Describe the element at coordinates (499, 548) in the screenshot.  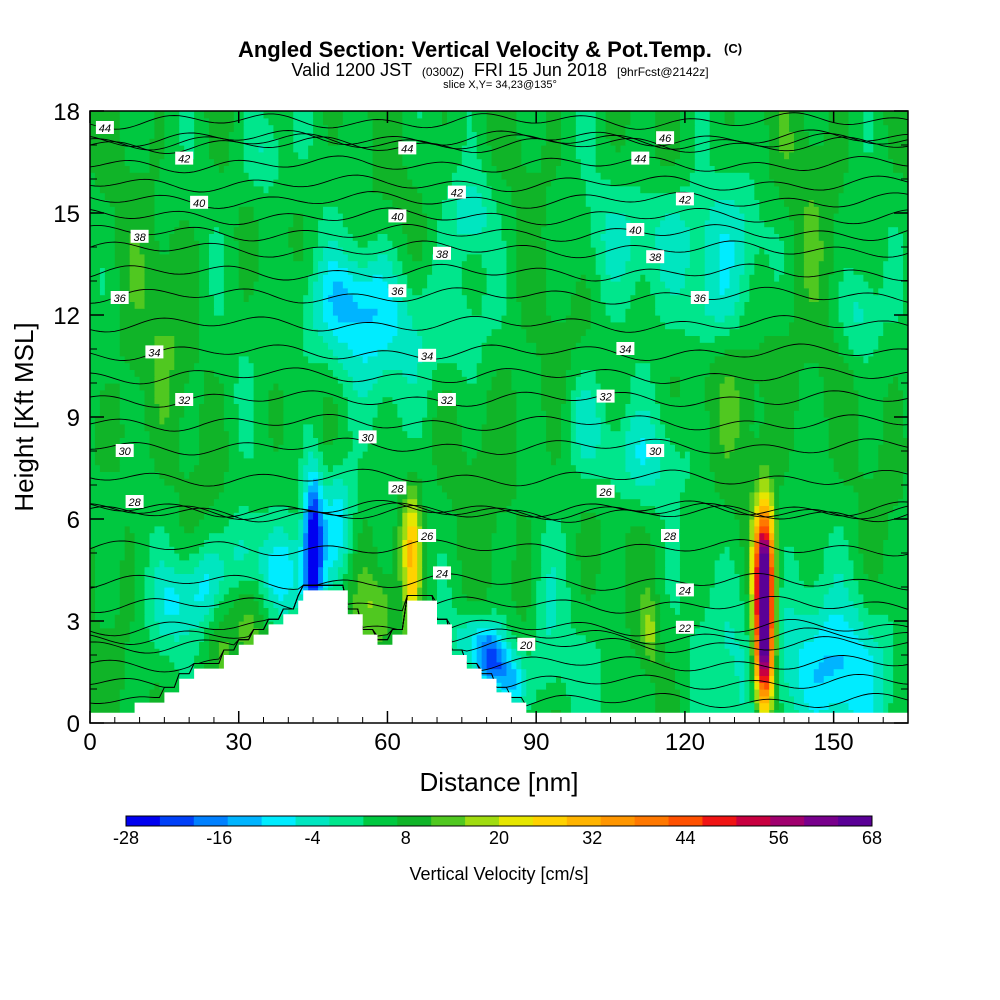
I see `theta-contour-line` at that location.